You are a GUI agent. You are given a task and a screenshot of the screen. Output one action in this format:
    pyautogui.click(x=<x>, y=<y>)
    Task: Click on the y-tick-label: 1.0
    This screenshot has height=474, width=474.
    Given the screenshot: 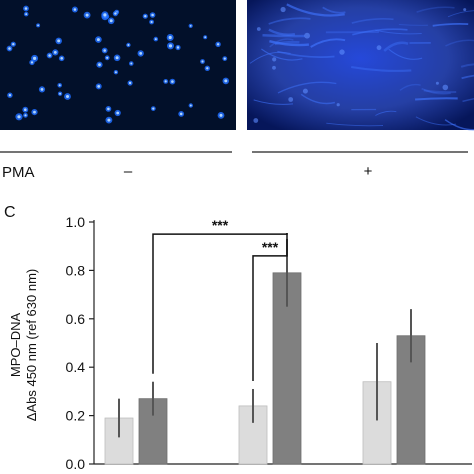 What is the action you would take?
    pyautogui.click(x=76, y=222)
    